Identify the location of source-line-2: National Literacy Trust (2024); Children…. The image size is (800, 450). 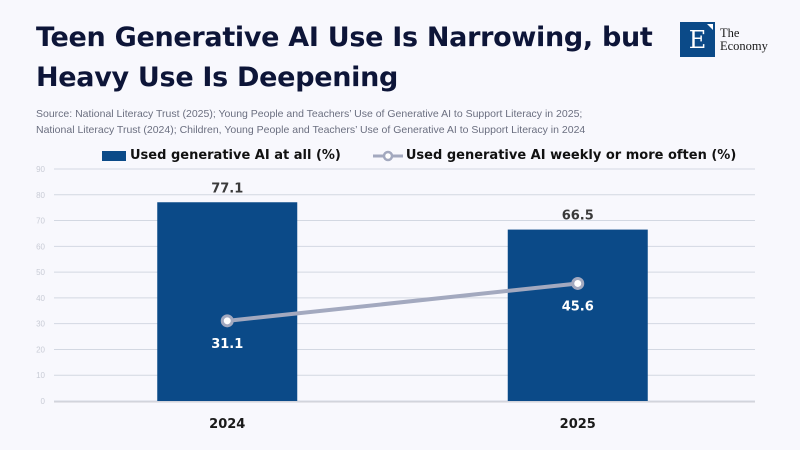
(311, 129).